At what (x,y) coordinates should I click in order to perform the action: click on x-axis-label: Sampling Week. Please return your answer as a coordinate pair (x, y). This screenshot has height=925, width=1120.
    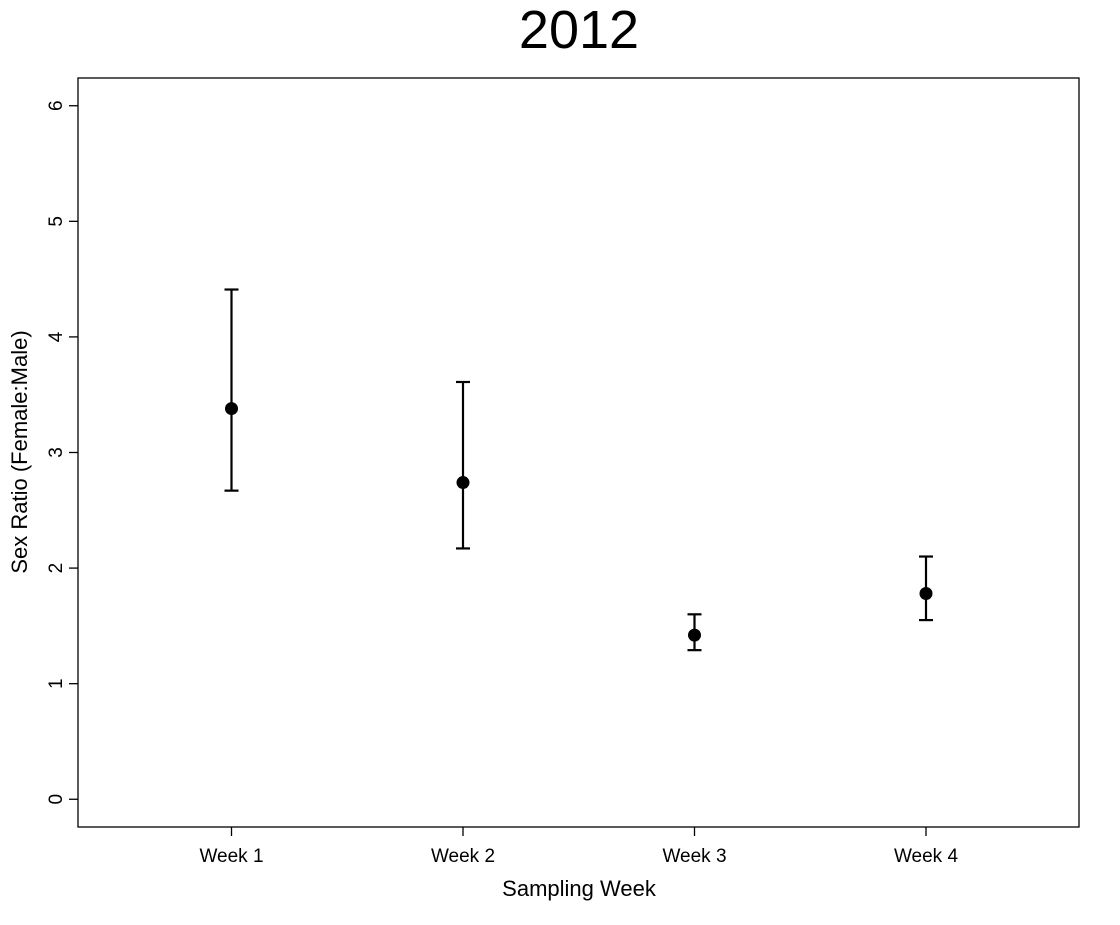
    Looking at the image, I should click on (579, 888).